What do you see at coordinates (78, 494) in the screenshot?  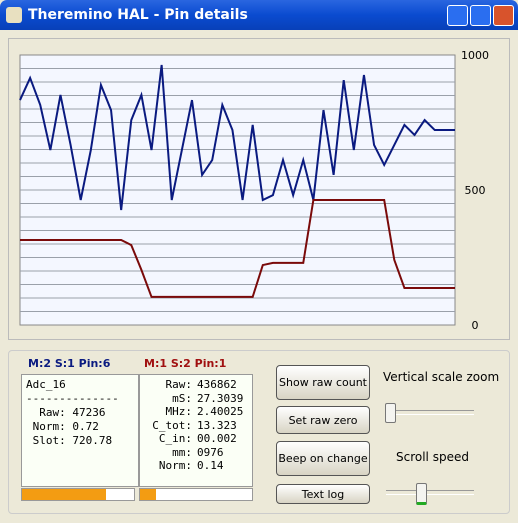 I see `panel1-bar` at bounding box center [78, 494].